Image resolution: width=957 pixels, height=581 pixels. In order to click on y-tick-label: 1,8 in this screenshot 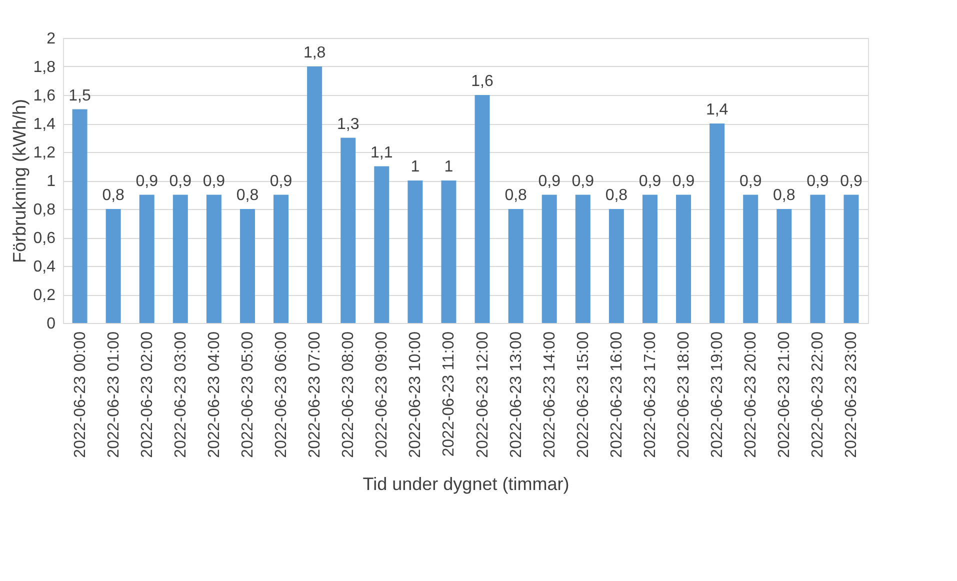, I will do `click(44, 67)`.